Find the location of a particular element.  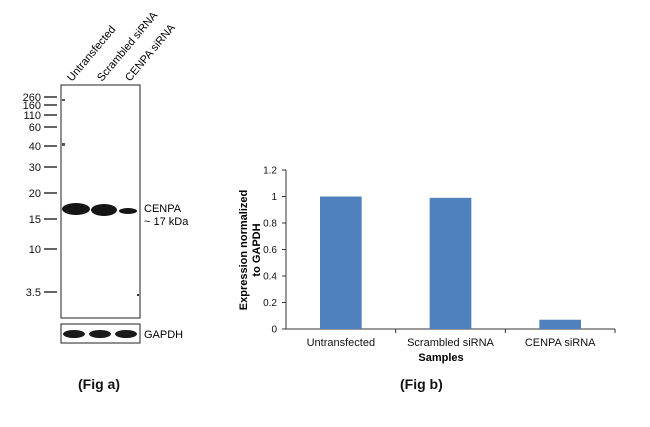

y-tick-label: 0.2 is located at coordinates (270, 303).